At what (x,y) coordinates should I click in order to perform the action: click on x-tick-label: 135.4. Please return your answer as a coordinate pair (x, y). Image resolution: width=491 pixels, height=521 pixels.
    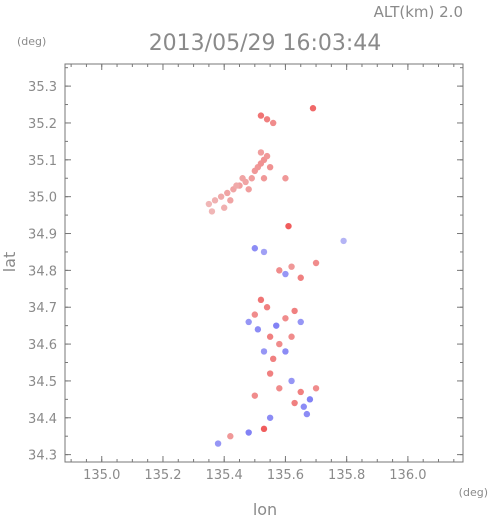
    Looking at the image, I should click on (224, 475).